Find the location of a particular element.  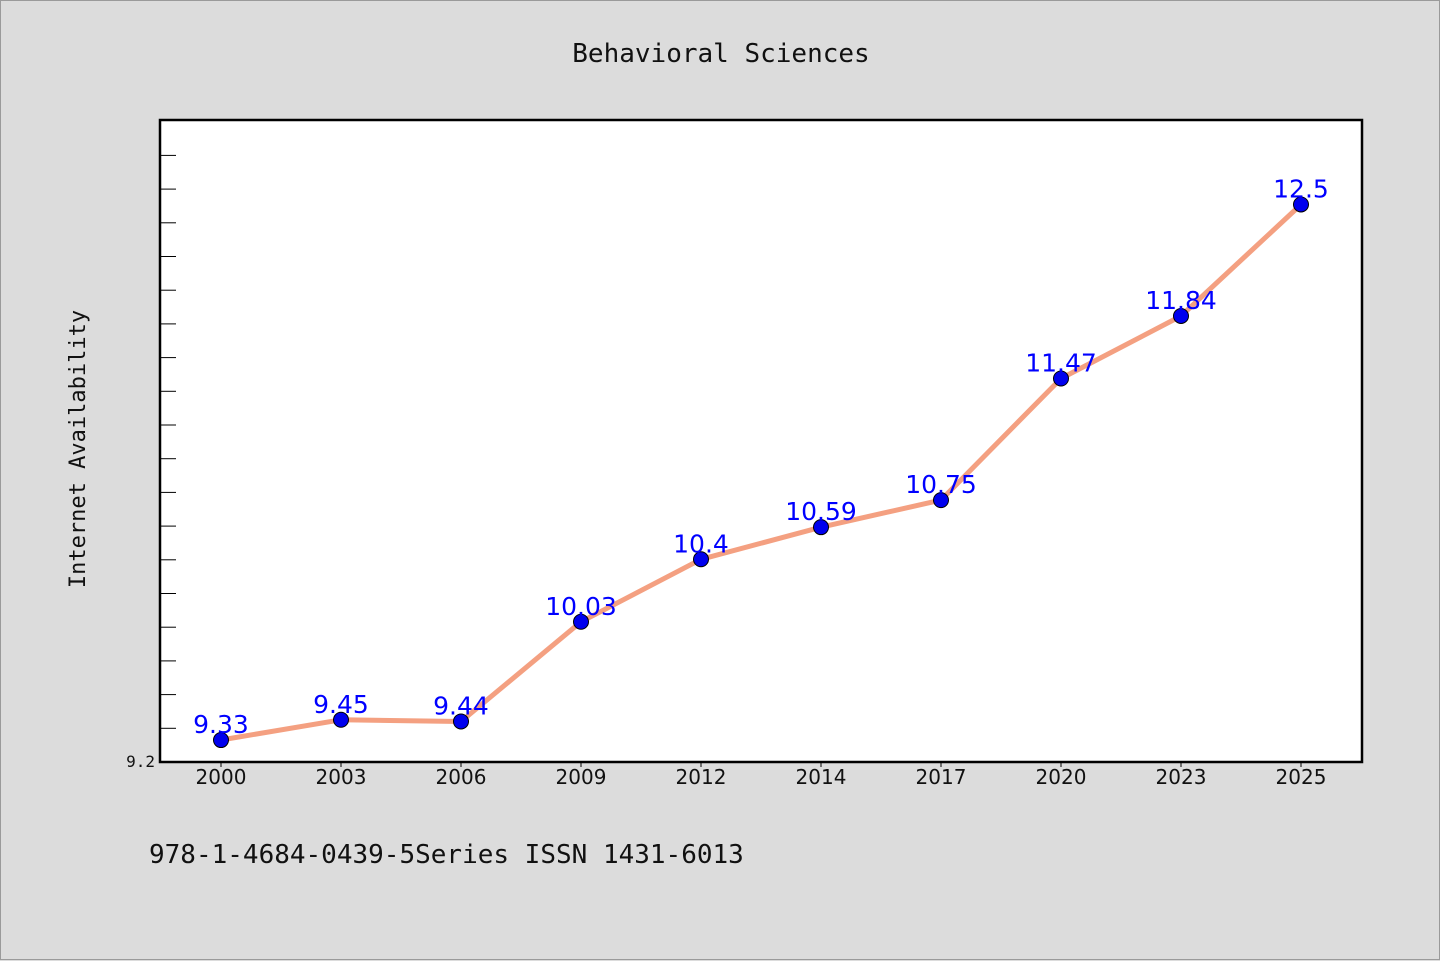

data-label: 10.4 is located at coordinates (701, 543).